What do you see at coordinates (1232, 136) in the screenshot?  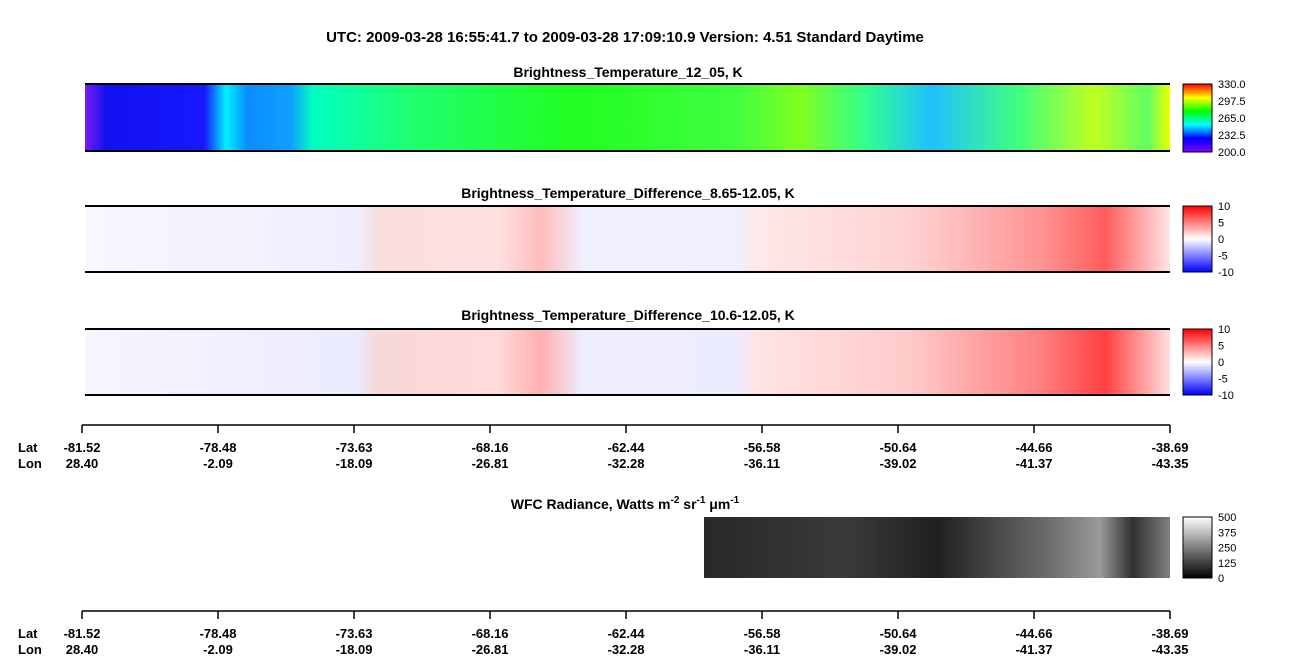 I see `colorbar-tick-label: 232.5` at bounding box center [1232, 136].